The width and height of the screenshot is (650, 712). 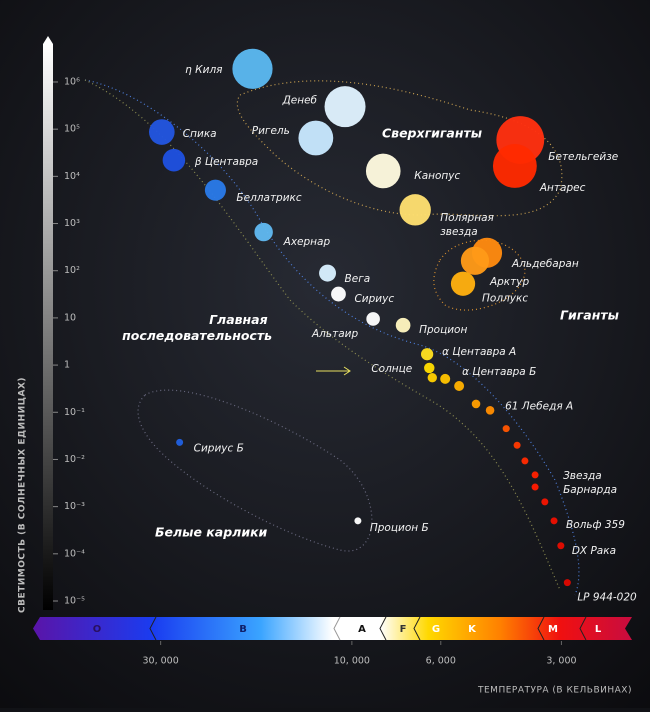 What do you see at coordinates (443, 330) in the screenshot?
I see `star-label: Процион` at bounding box center [443, 330].